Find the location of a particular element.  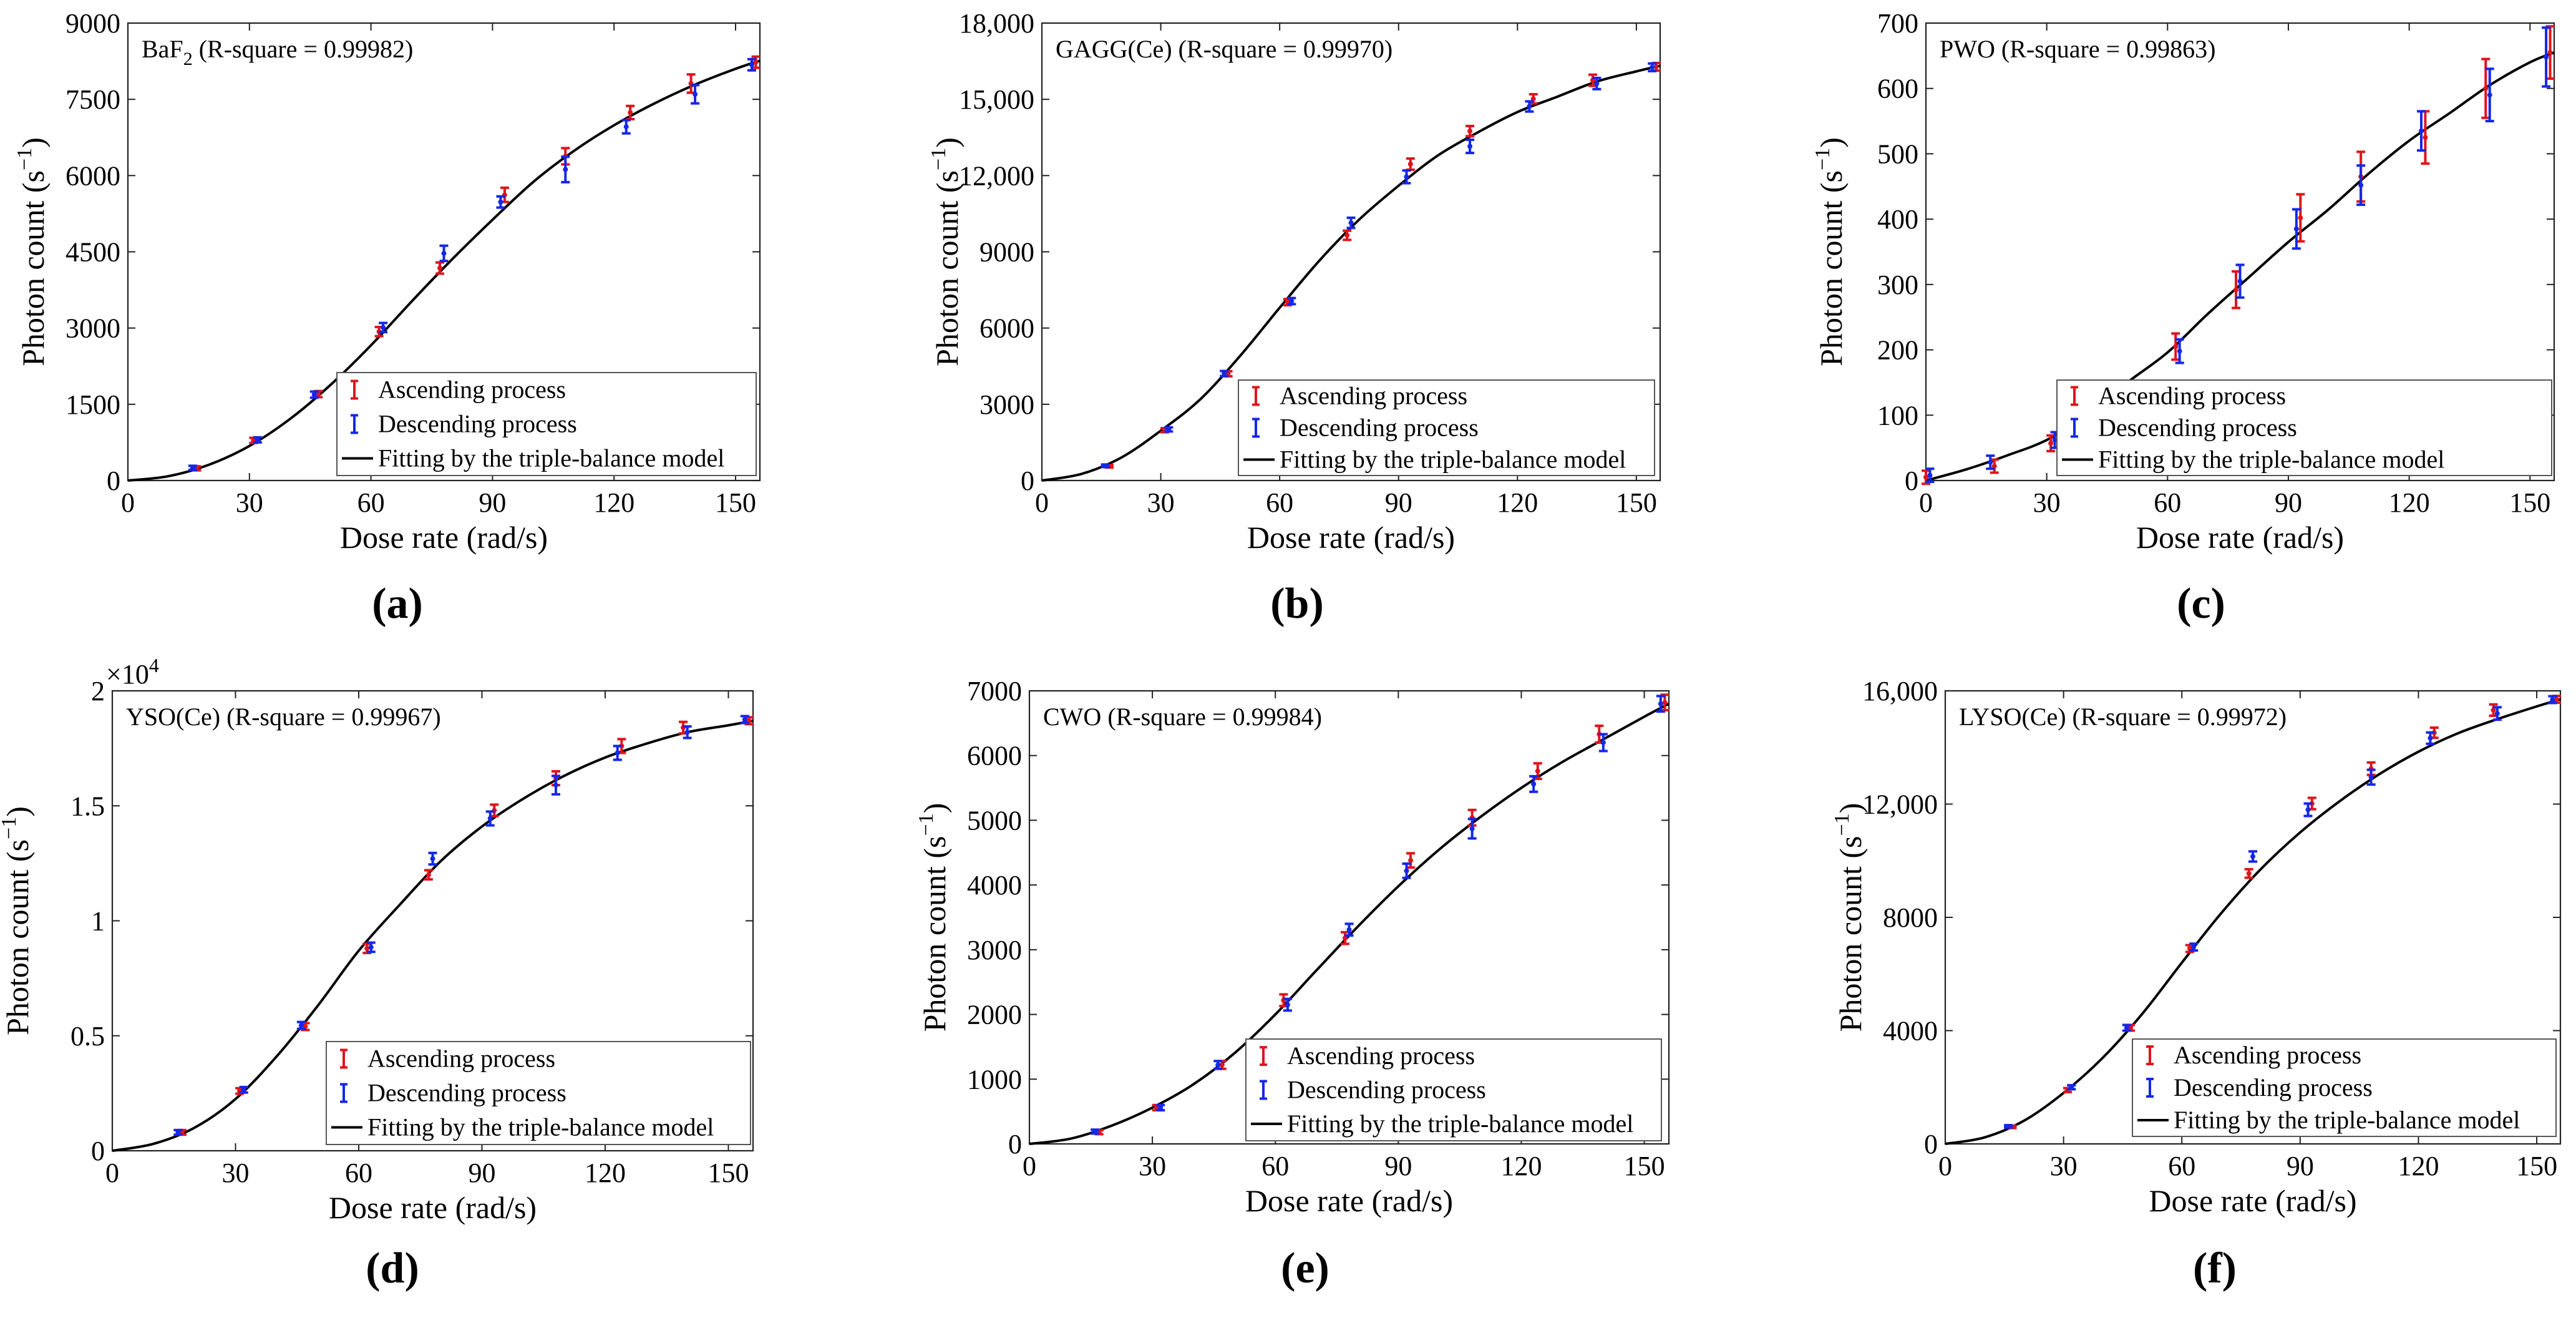

y-tick-label: 400 is located at coordinates (1898, 219).